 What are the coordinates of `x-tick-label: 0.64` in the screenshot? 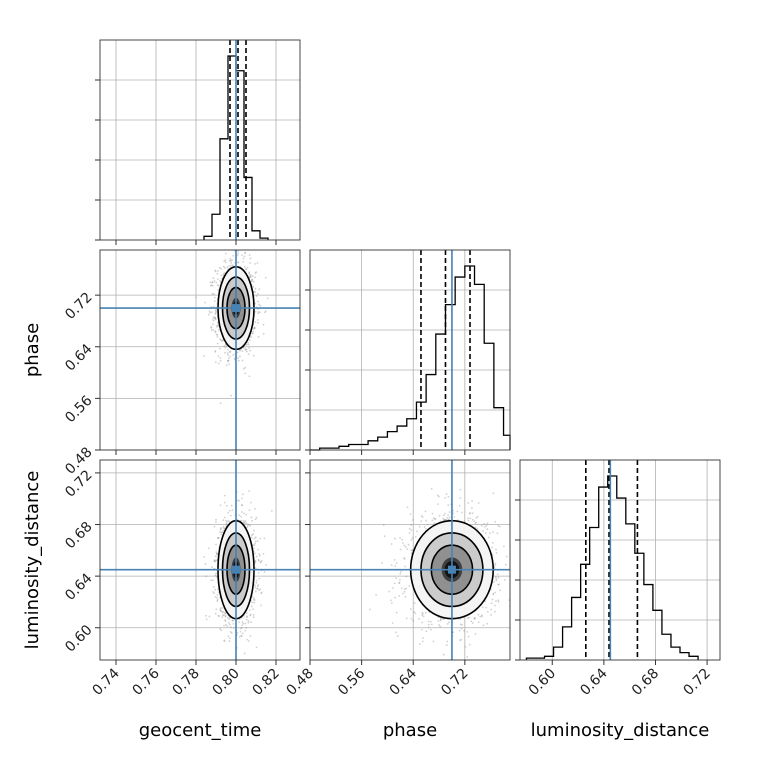 It's located at (403, 681).